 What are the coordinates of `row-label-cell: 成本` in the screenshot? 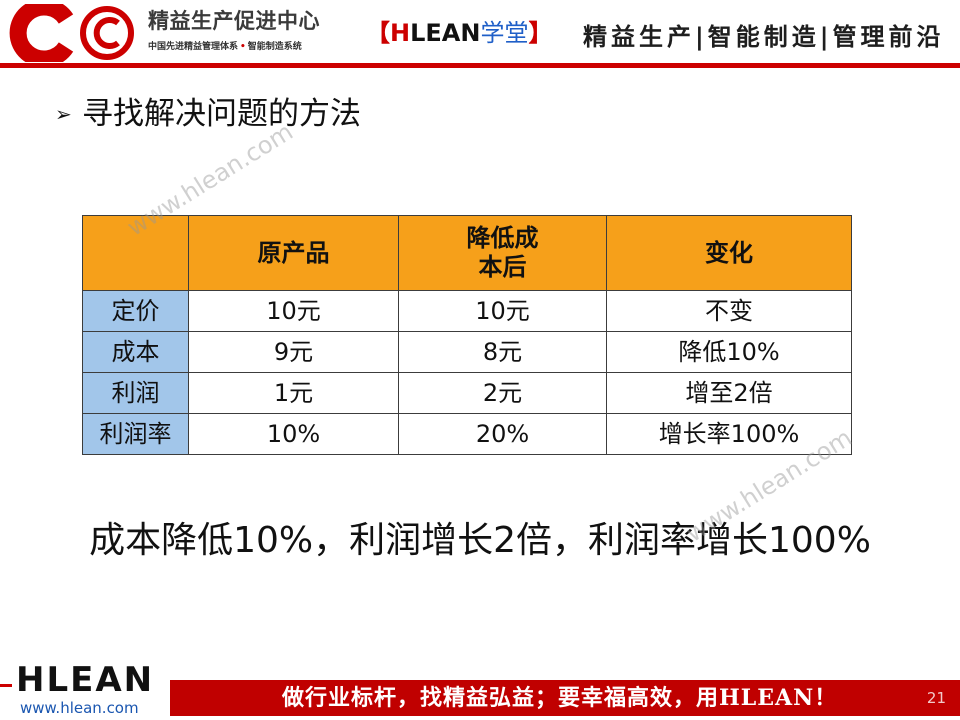 It's located at (135, 352).